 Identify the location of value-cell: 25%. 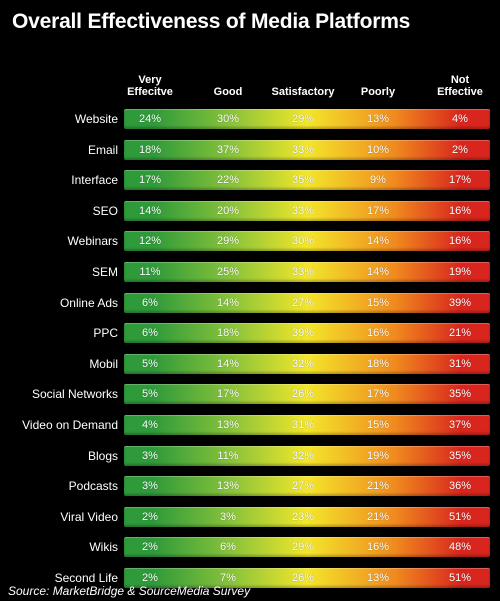
(228, 272).